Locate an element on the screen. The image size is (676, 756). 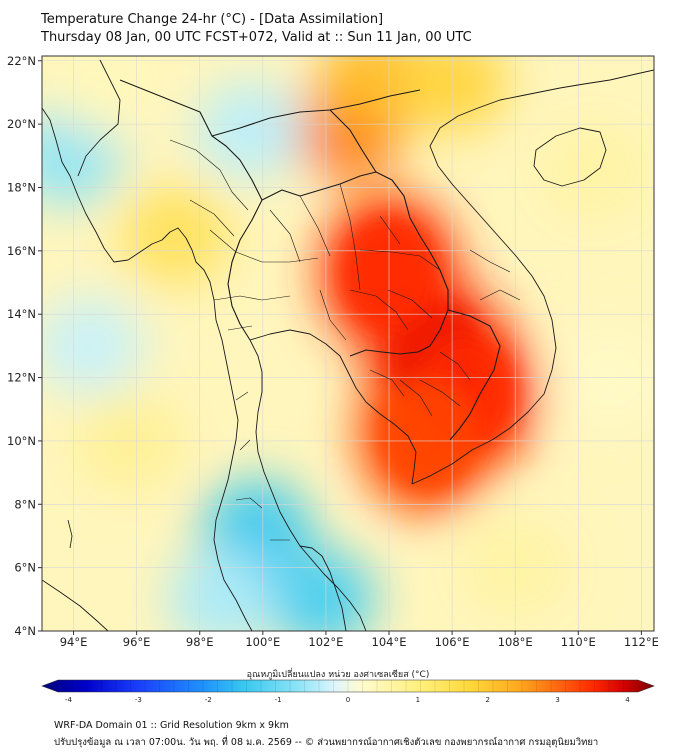
sumatra-coast is located at coordinates (75, 605).